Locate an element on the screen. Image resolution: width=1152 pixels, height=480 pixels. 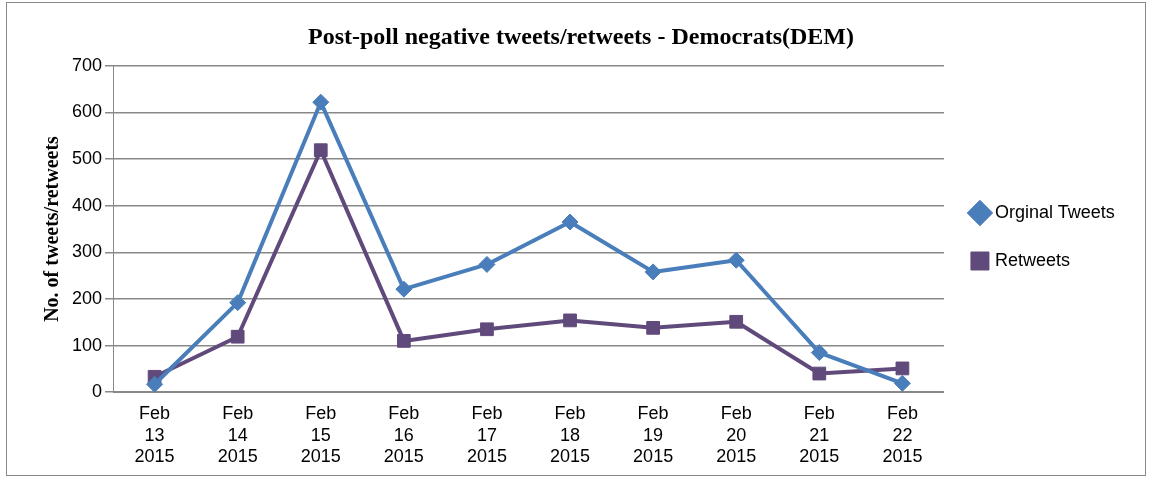
y-axis-title: No. of tweets/retweets is located at coordinates (51, 228).